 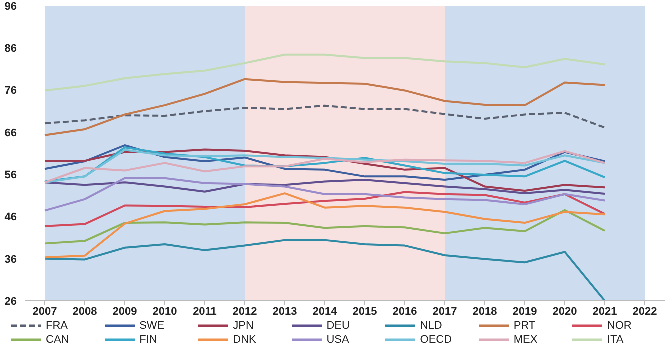 I want to click on x-tick-label: 2015, so click(x=365, y=312).